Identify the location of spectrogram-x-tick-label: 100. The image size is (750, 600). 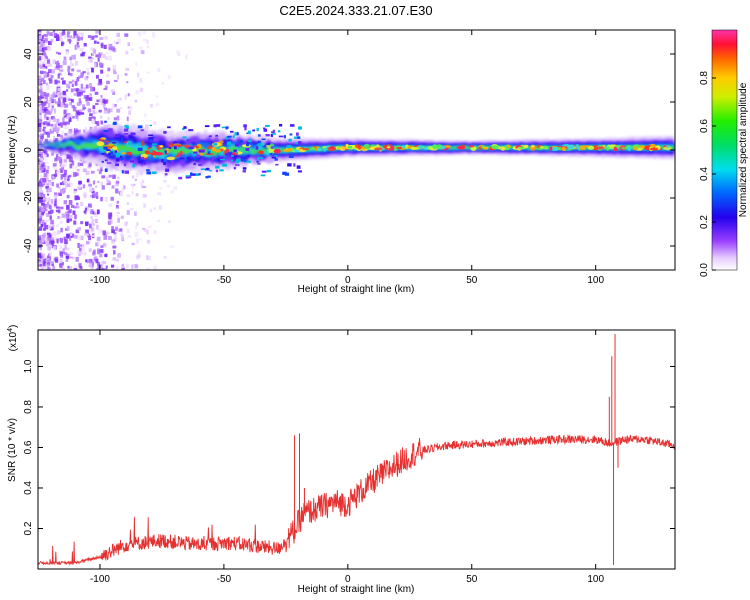
(595, 280).